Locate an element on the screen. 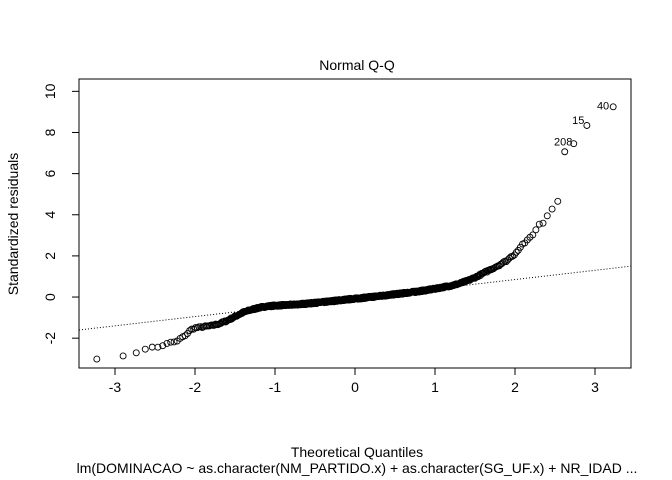  x-tick-label: 1 is located at coordinates (435, 387).